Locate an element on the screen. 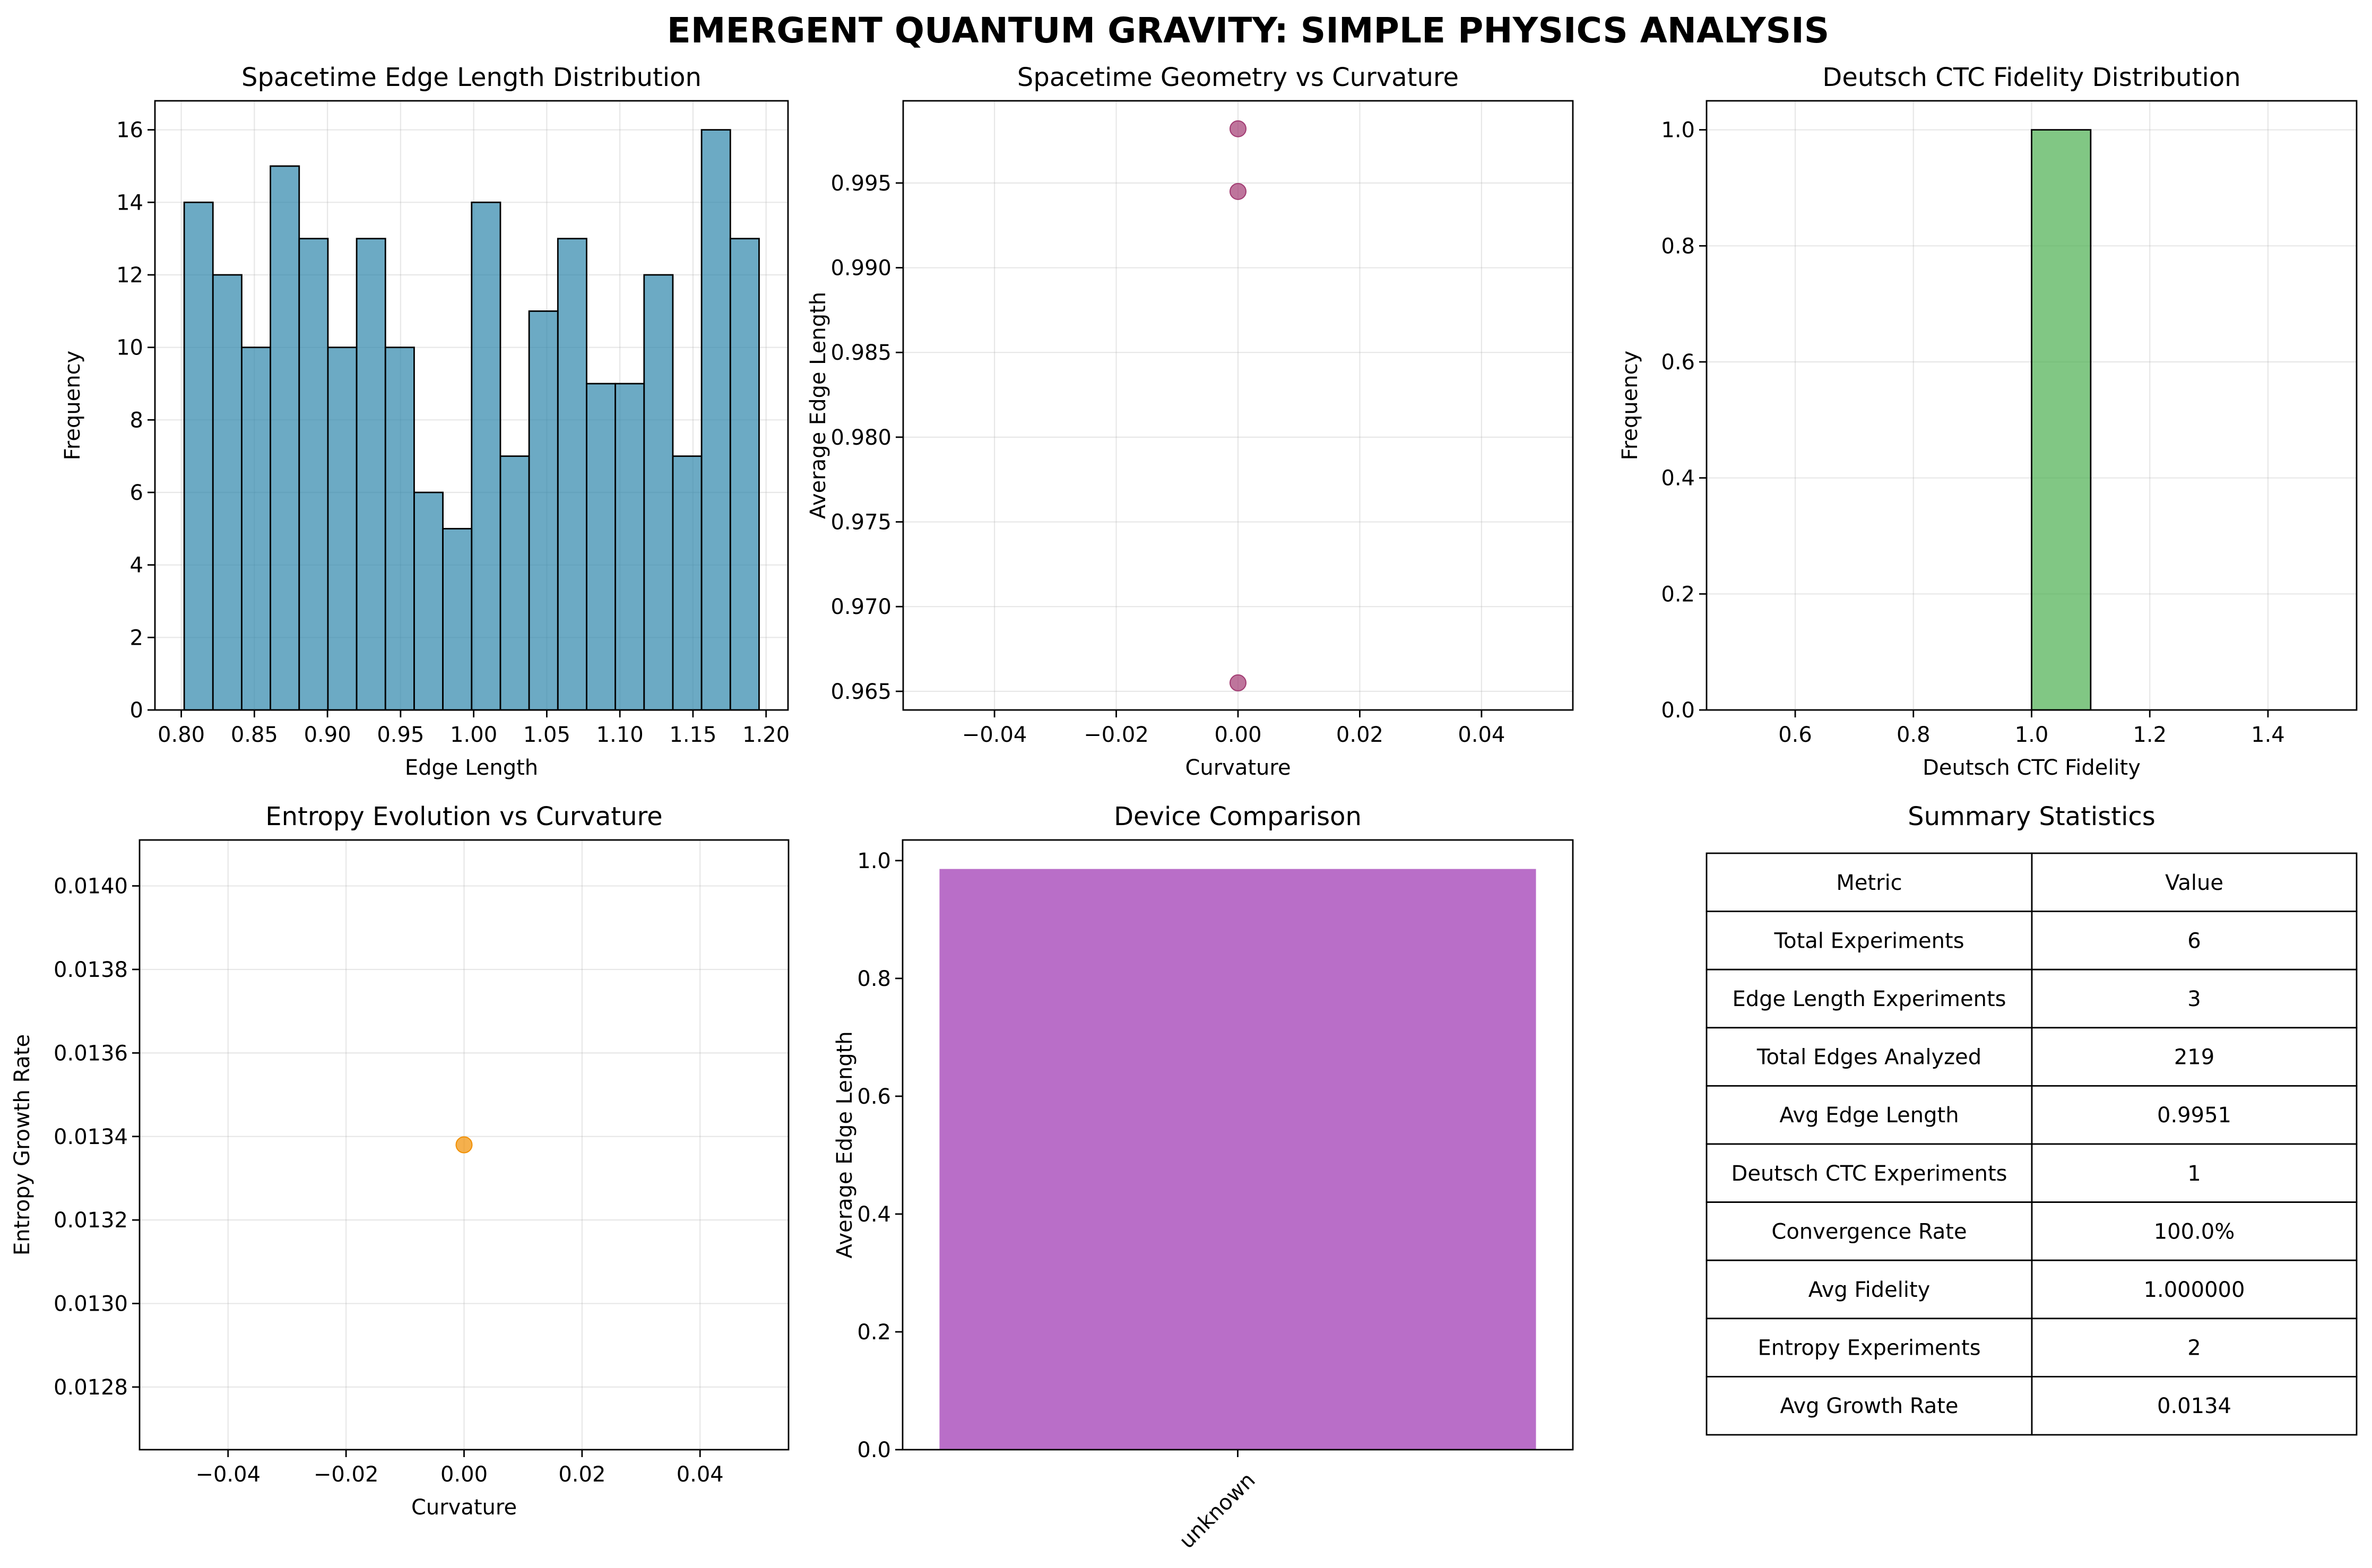 The height and width of the screenshot is (1568, 2372). x-tick-label: 1.2 is located at coordinates (2150, 735).